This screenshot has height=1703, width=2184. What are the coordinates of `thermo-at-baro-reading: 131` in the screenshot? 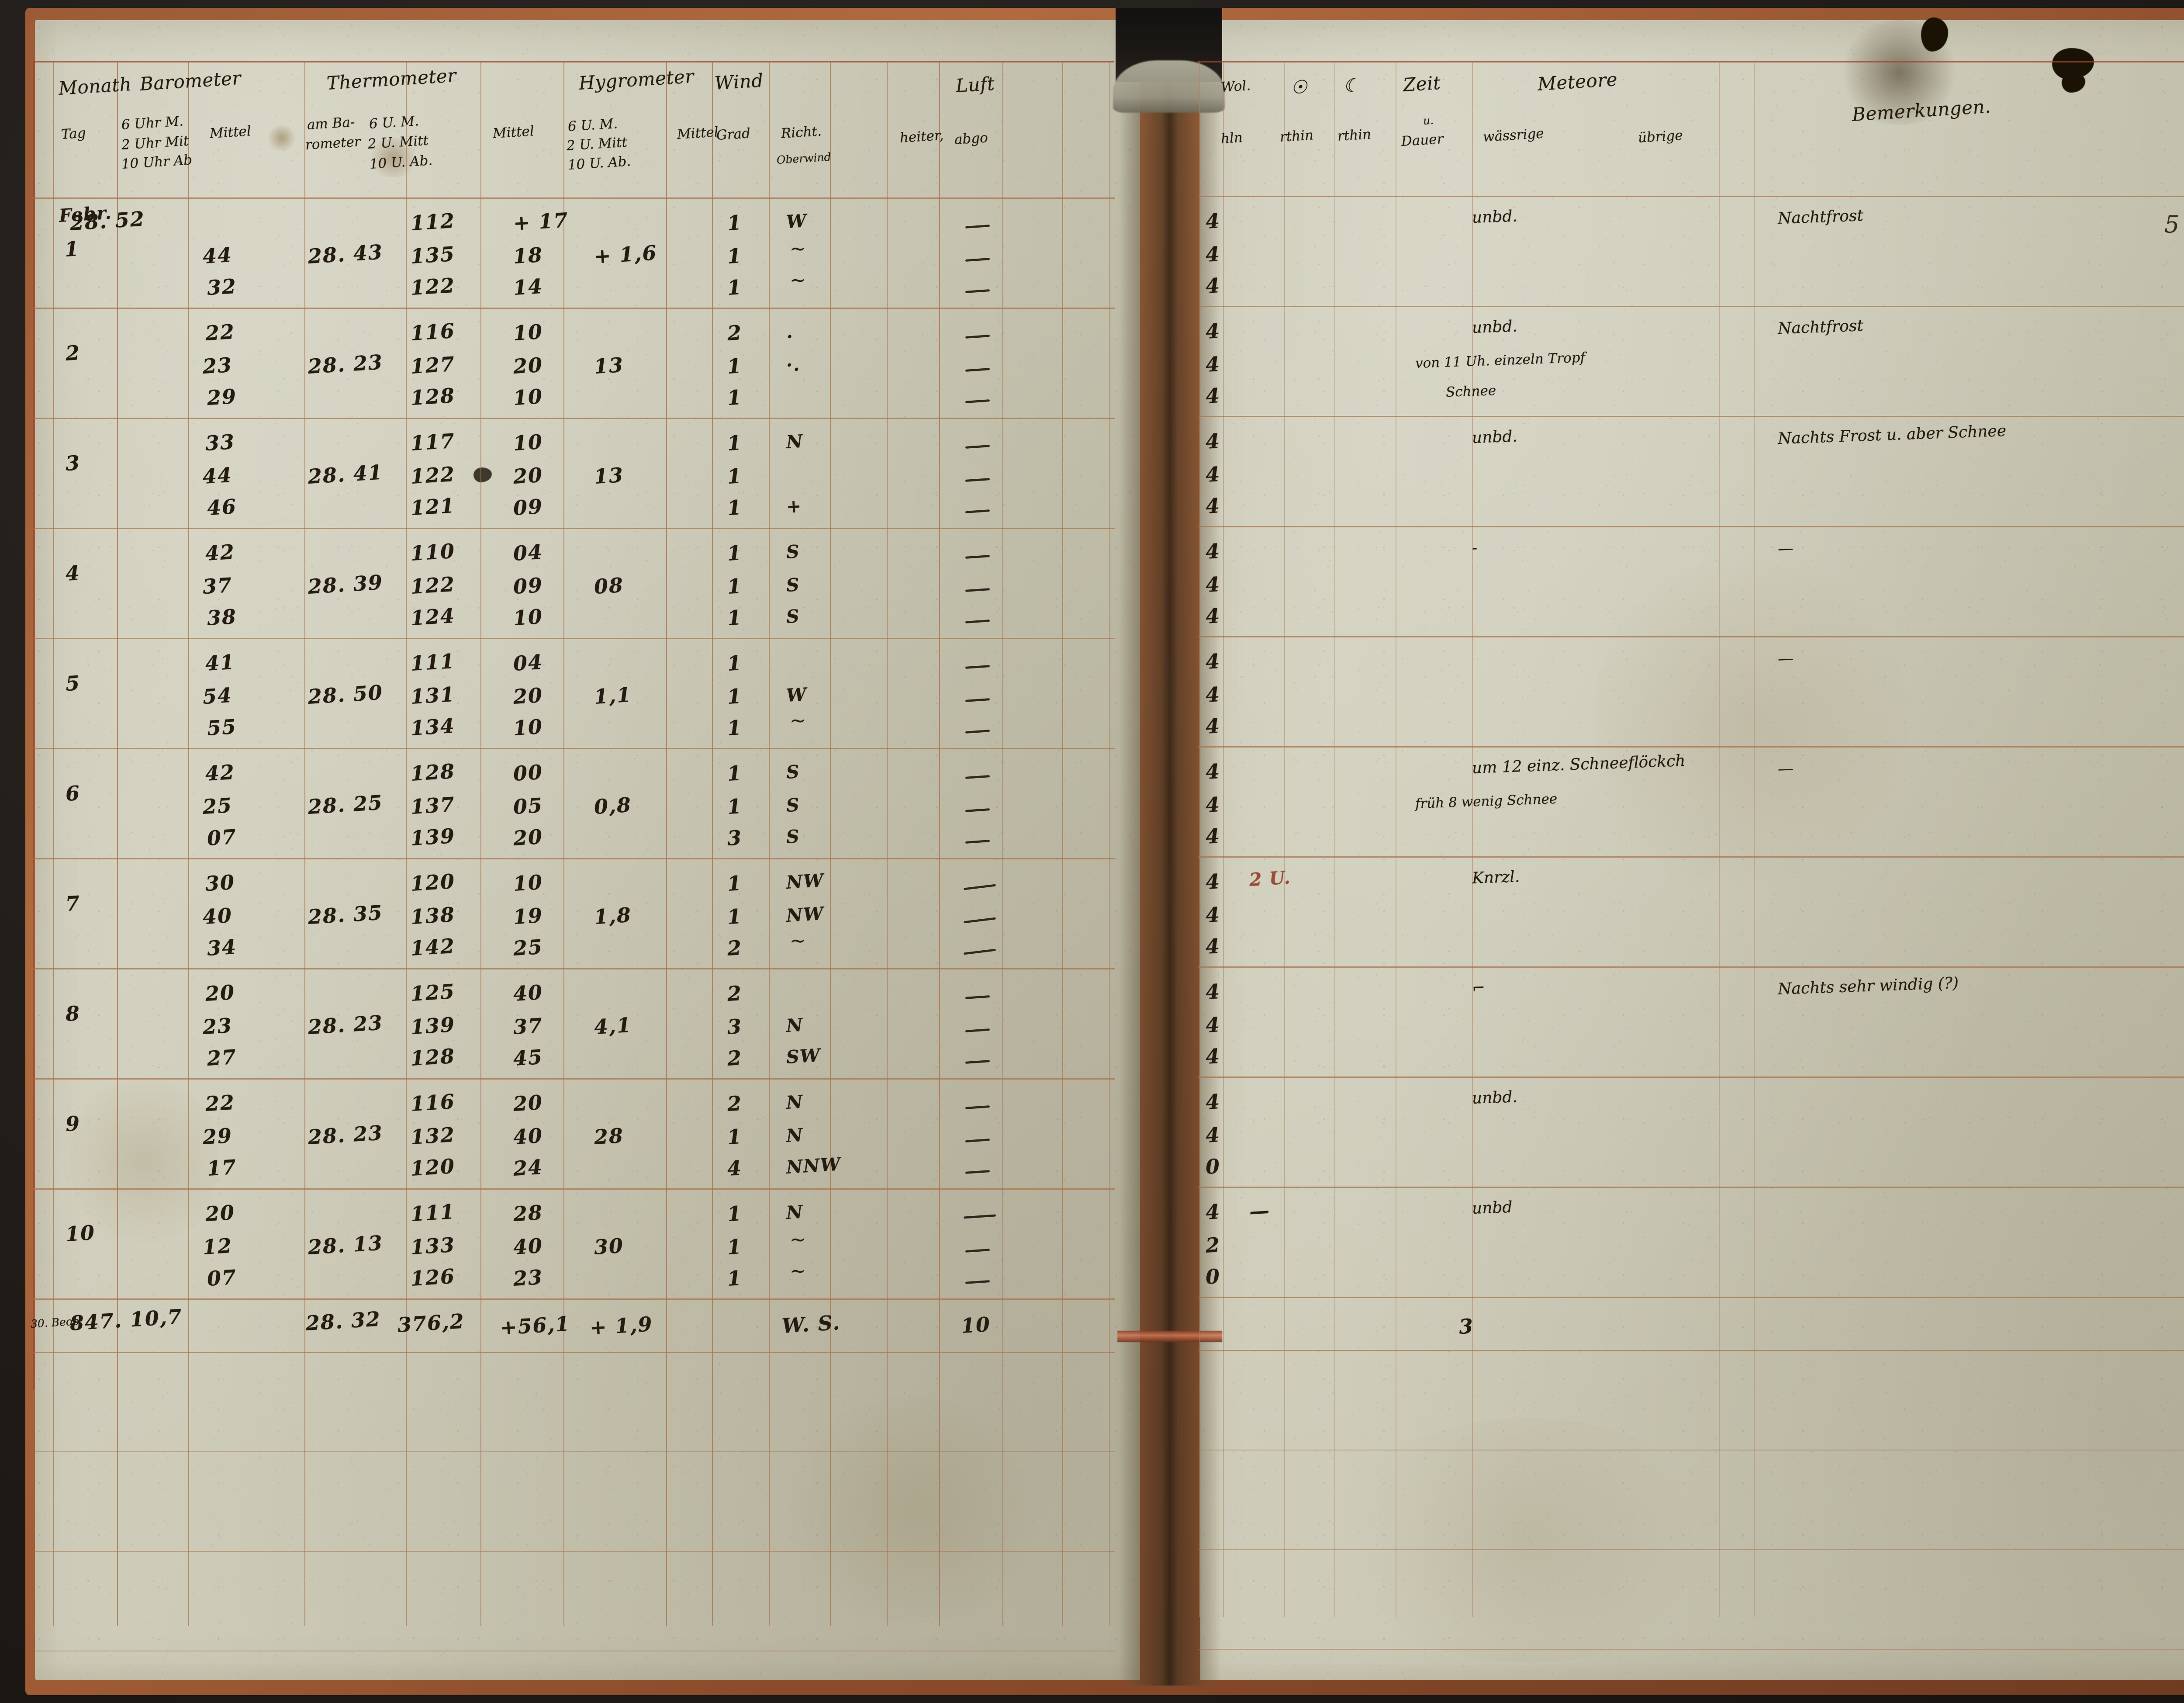 It's located at (433, 695).